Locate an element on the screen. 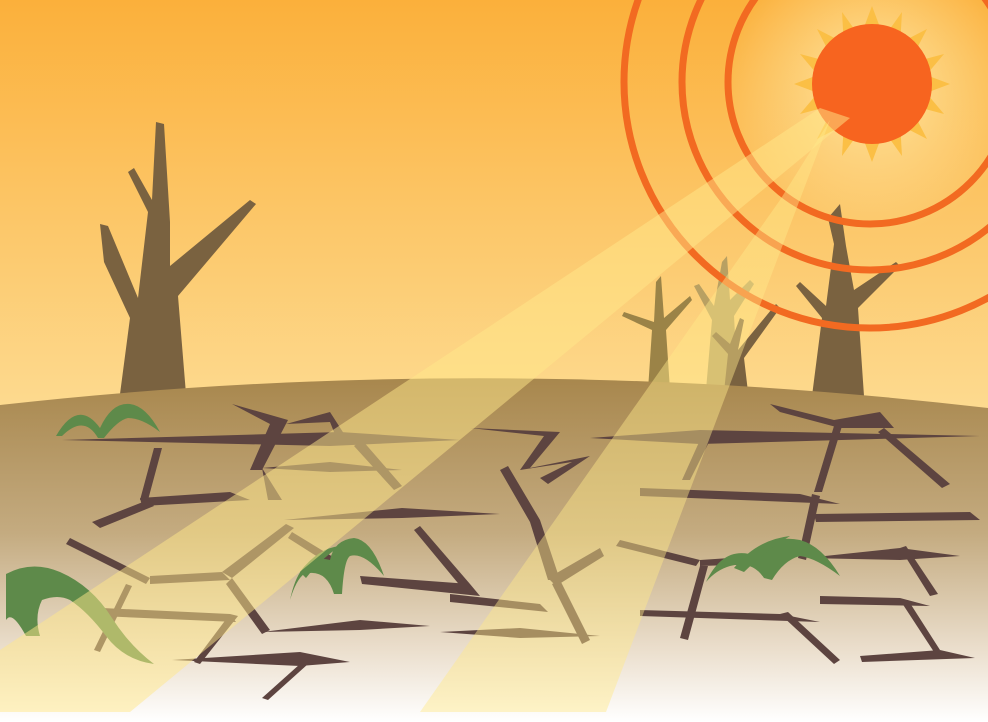  sun-icon is located at coordinates (872, 84).